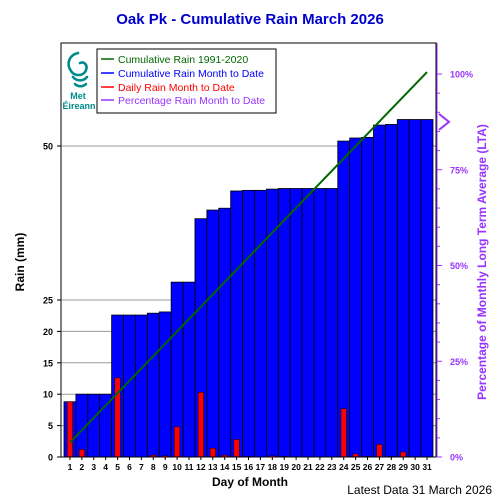 The height and width of the screenshot is (500, 500). I want to click on x-axis-label: Day of Month, so click(250, 482).